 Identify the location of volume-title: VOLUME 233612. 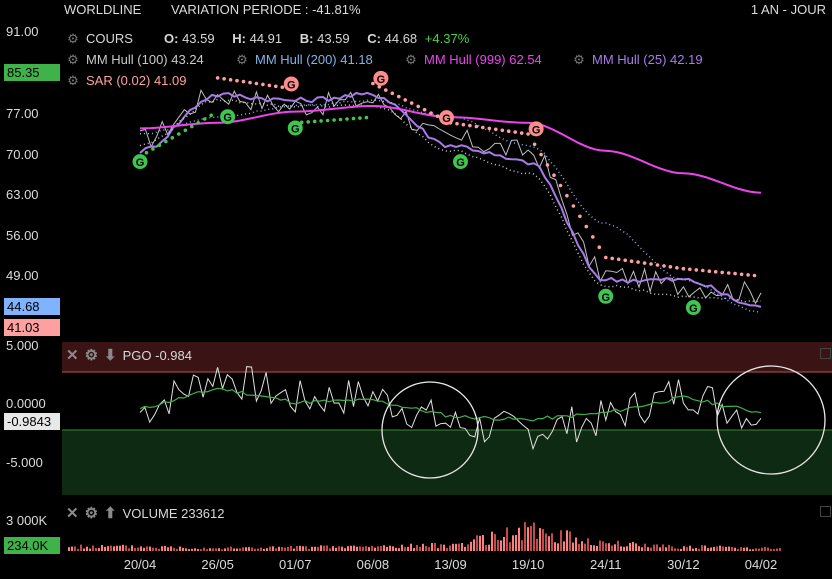
(173, 513).